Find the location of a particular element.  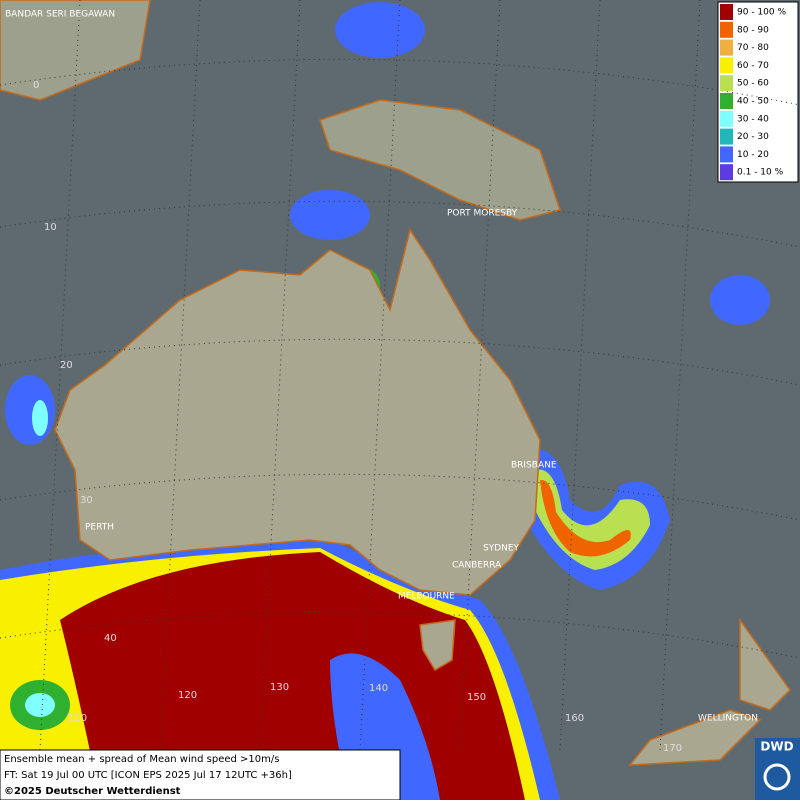

legend-label: 50 - 60 is located at coordinates (753, 84).